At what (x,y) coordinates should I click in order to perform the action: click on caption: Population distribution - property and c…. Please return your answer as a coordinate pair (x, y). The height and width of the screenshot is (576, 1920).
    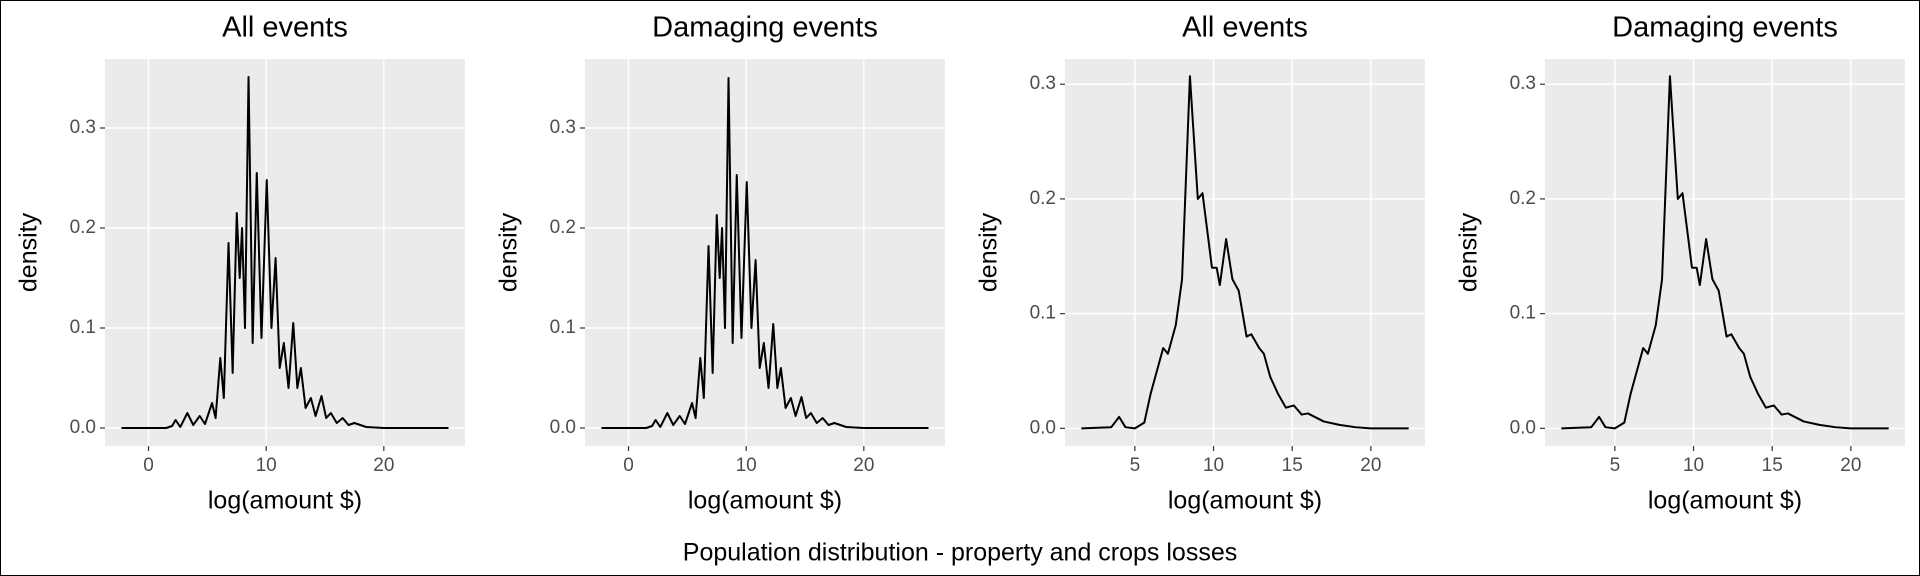
    Looking at the image, I should click on (960, 553).